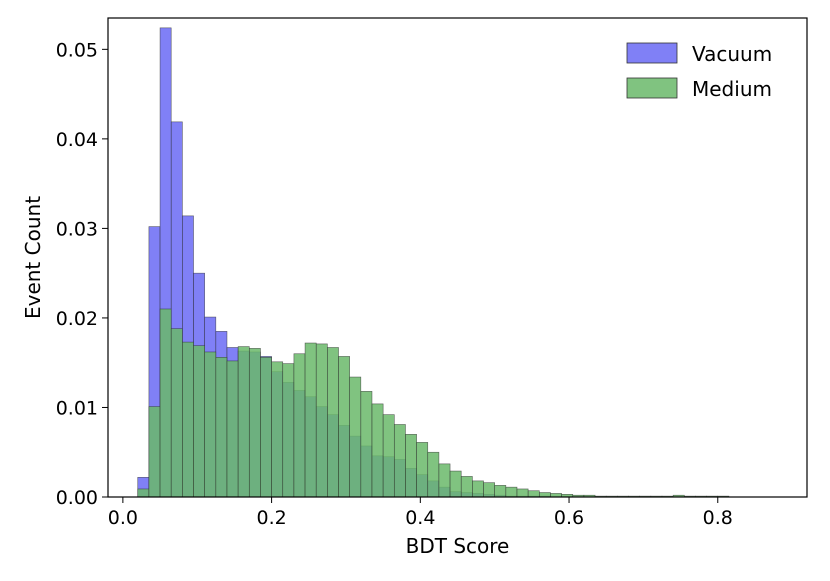 The width and height of the screenshot is (830, 581). Describe the element at coordinates (732, 54) in the screenshot. I see `legend-label-vacuum: Vacuum` at that location.